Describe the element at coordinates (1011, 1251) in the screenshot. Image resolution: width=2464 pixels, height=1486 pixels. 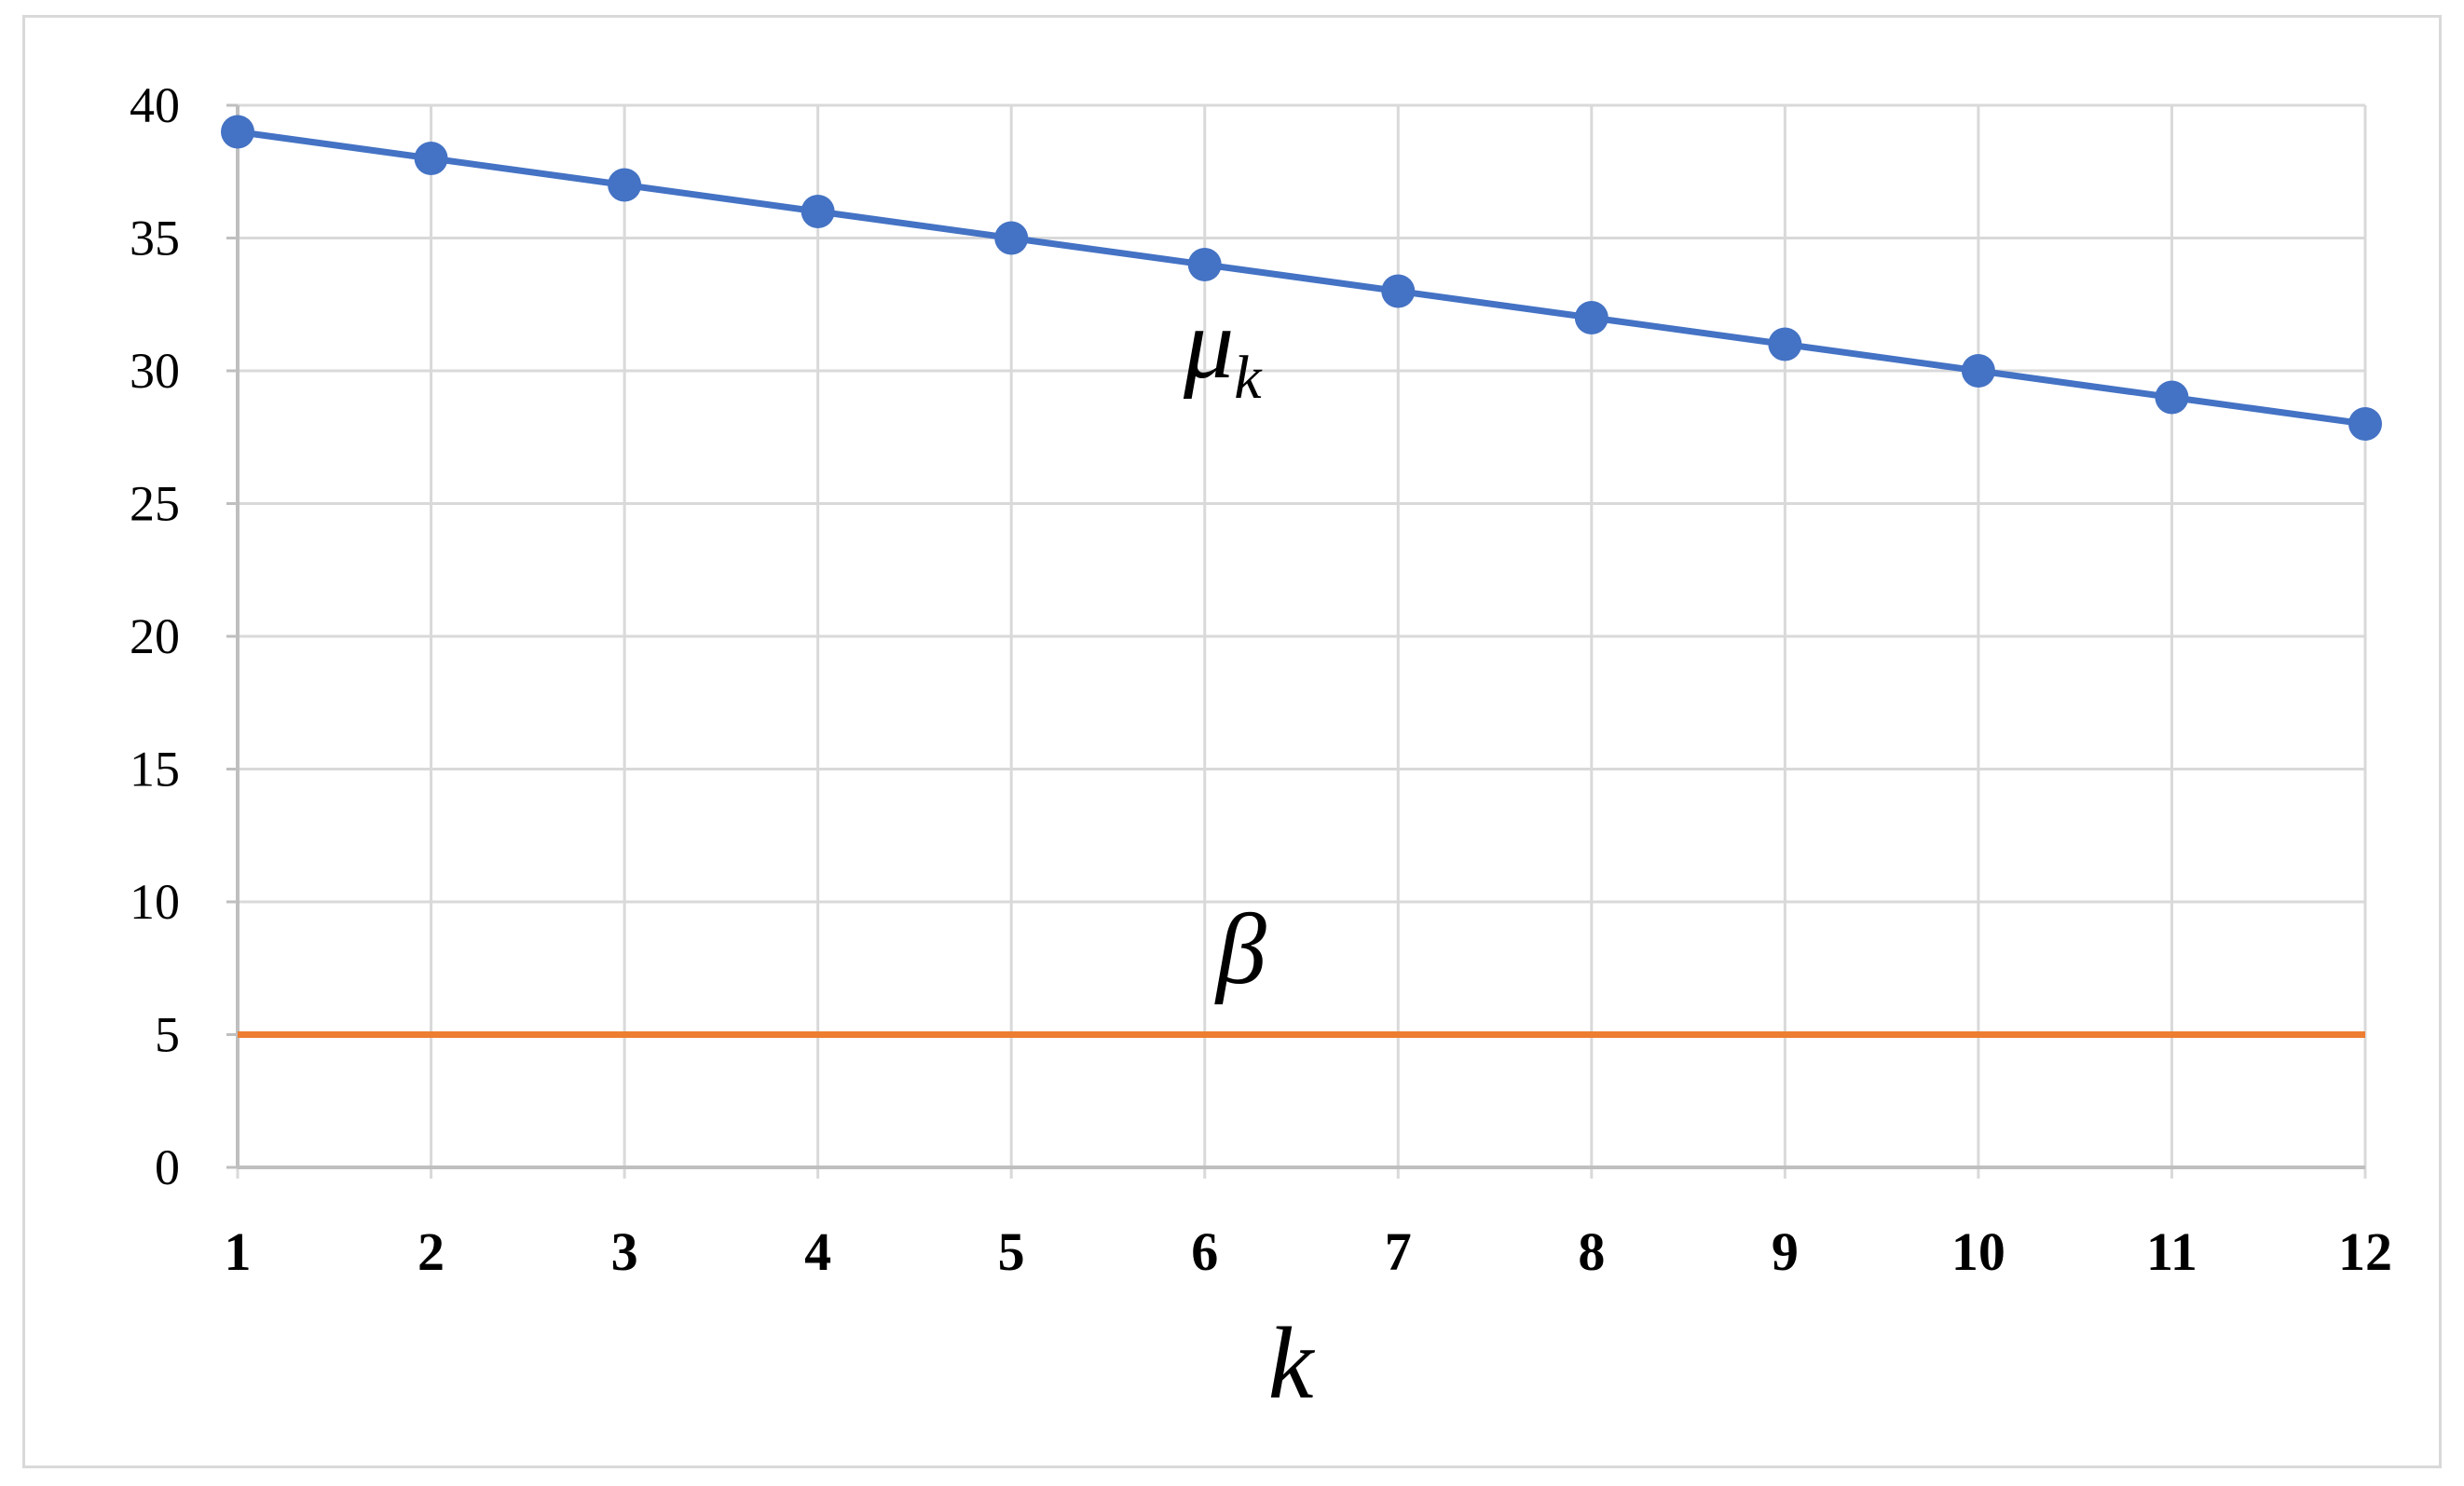
I see `x-tick-label: 5` at that location.